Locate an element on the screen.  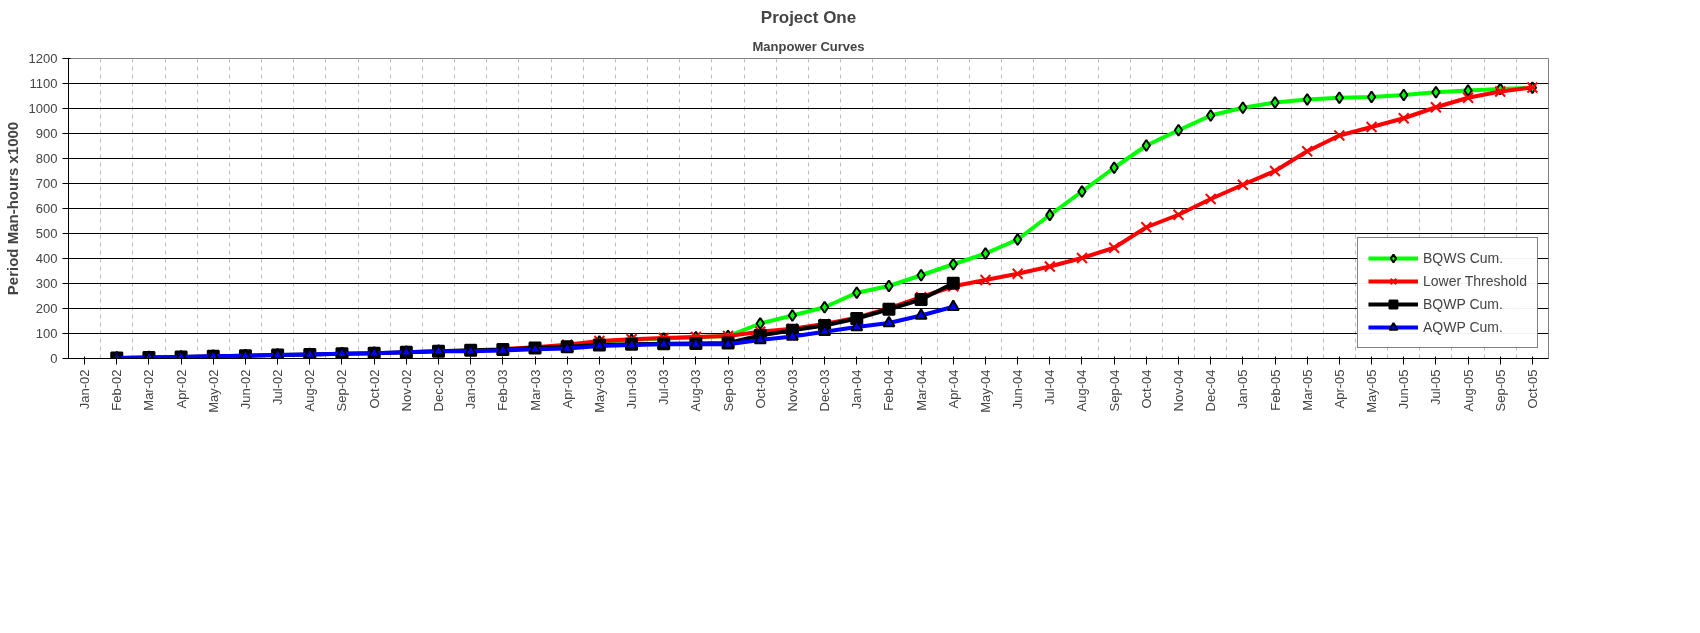
x-tick-label: Jan-05 is located at coordinates (1243, 389).